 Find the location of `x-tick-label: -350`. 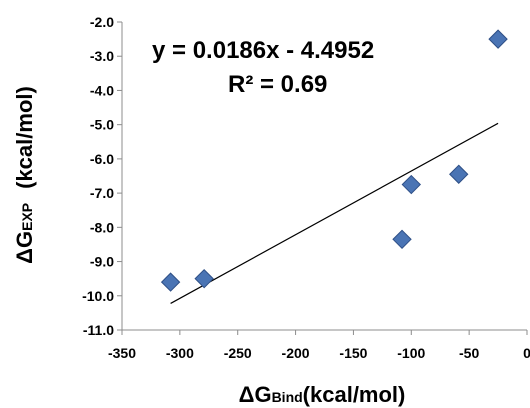

x-tick-label: -350 is located at coordinates (122, 353).